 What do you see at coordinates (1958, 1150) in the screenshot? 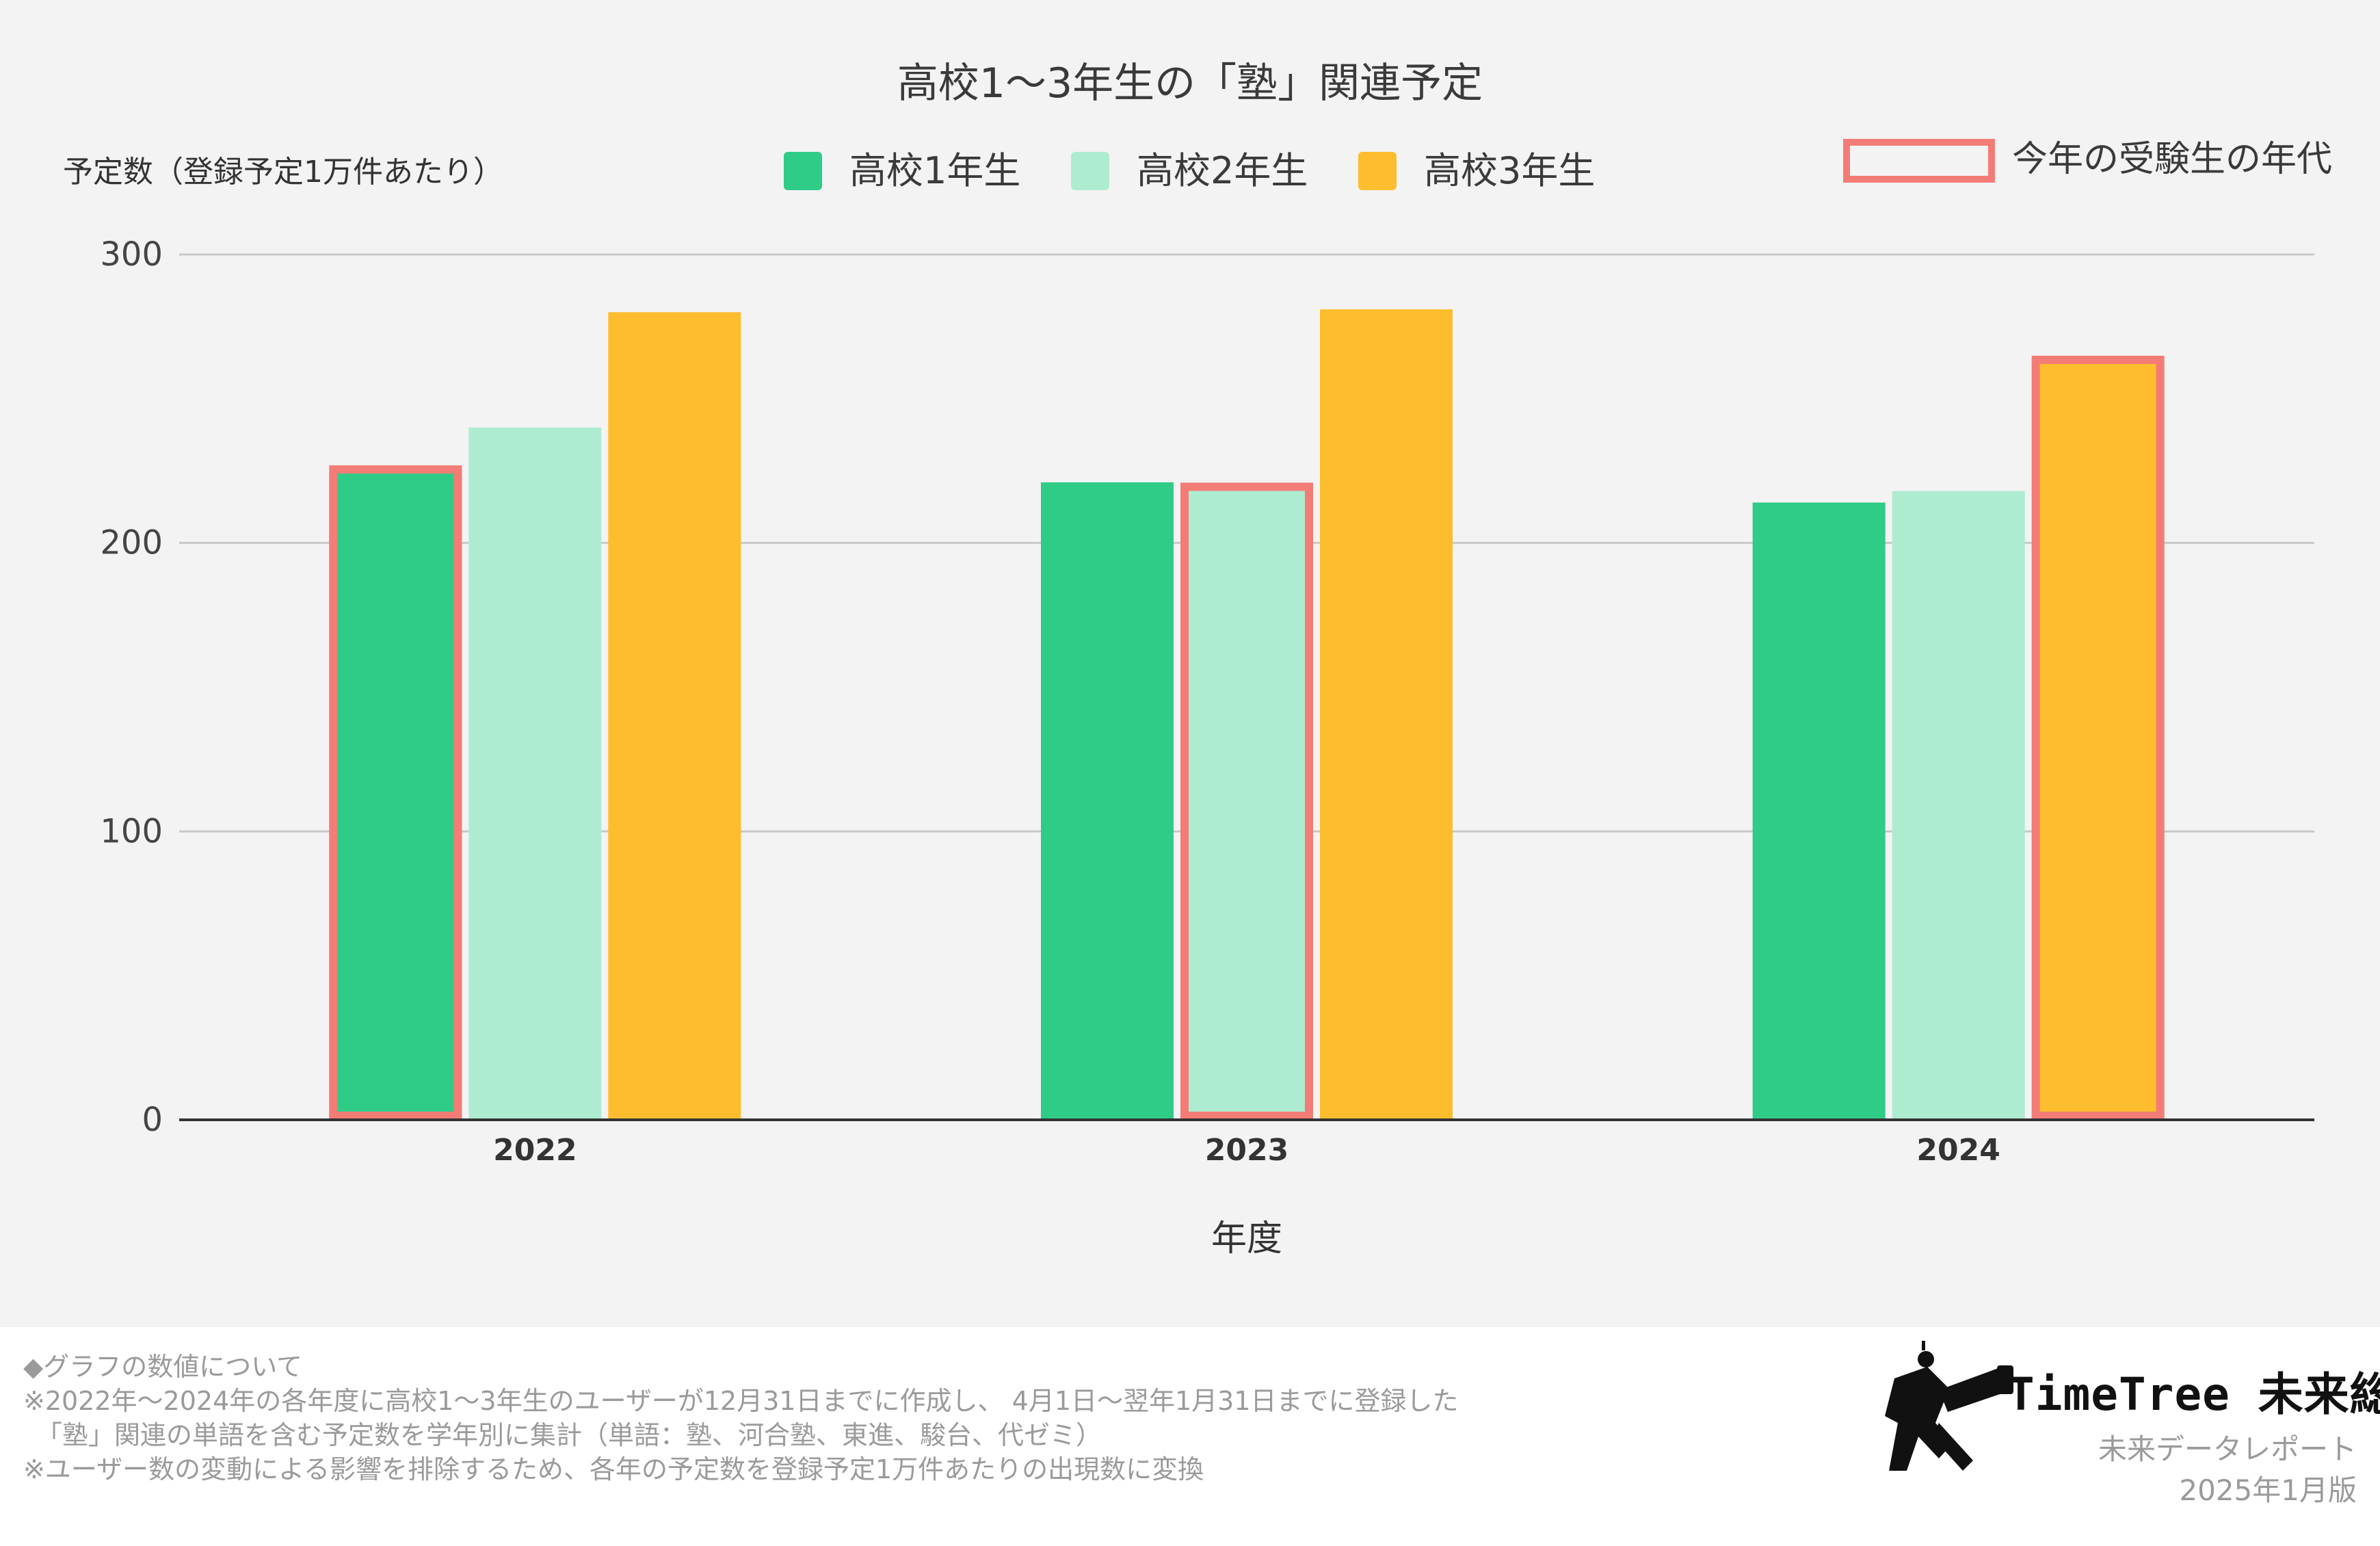
I see `x-tick-label: 2024` at bounding box center [1958, 1150].